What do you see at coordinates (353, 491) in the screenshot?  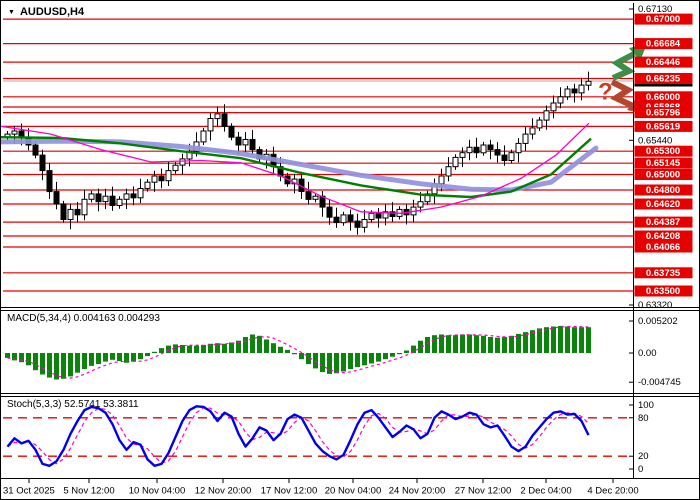 I see `time-tick-label: 20 Nov 04:00` at bounding box center [353, 491].